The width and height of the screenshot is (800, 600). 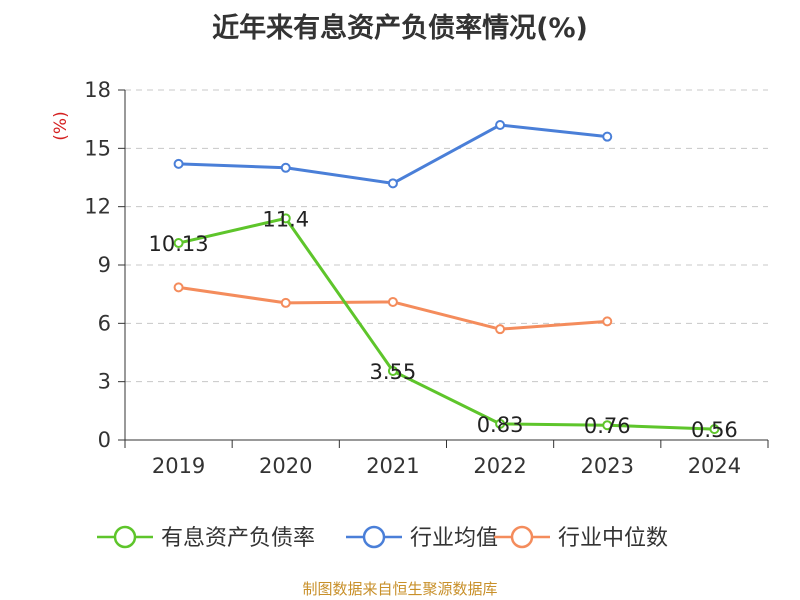 I want to click on legend-label: 行业均值, so click(x=454, y=538).